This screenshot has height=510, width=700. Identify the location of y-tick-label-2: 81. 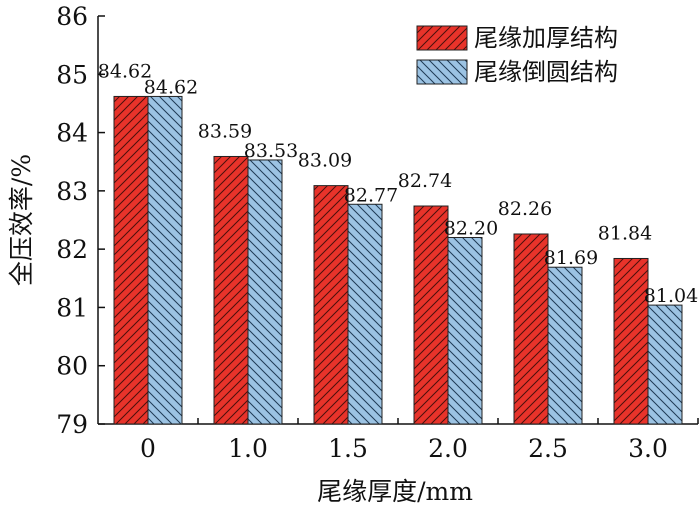
(72, 307).